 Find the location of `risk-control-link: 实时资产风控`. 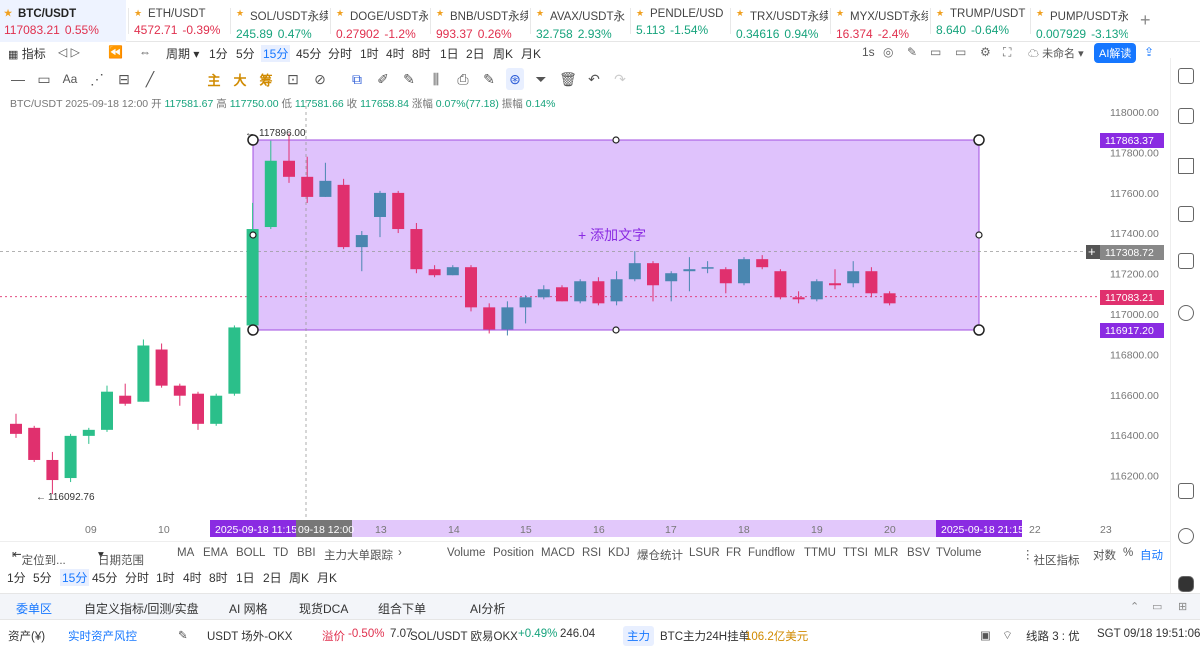

risk-control-link: 实时资产风控 is located at coordinates (102, 637).